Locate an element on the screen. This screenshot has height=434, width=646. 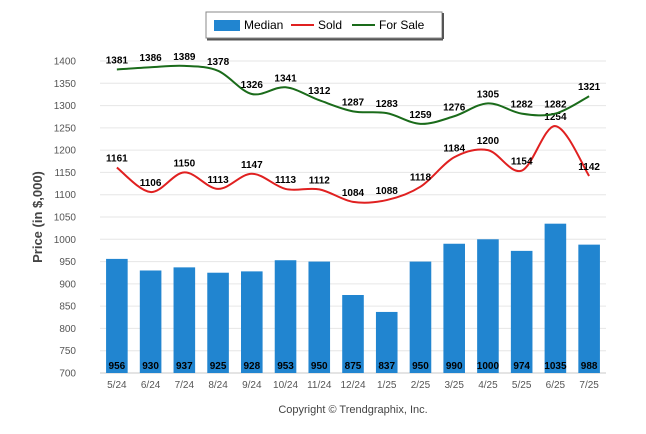
y-tick-label: 1300 is located at coordinates (65, 106).